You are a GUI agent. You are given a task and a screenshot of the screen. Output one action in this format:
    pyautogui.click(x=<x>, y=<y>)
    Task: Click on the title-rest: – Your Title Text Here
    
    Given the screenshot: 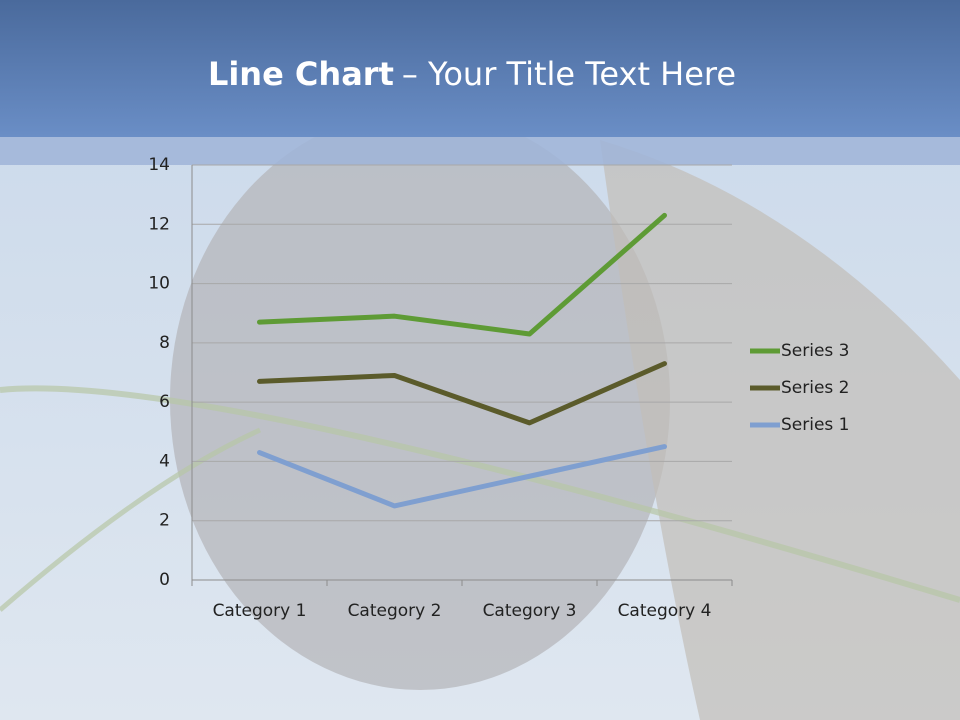 What is the action you would take?
    pyautogui.click(x=569, y=74)
    